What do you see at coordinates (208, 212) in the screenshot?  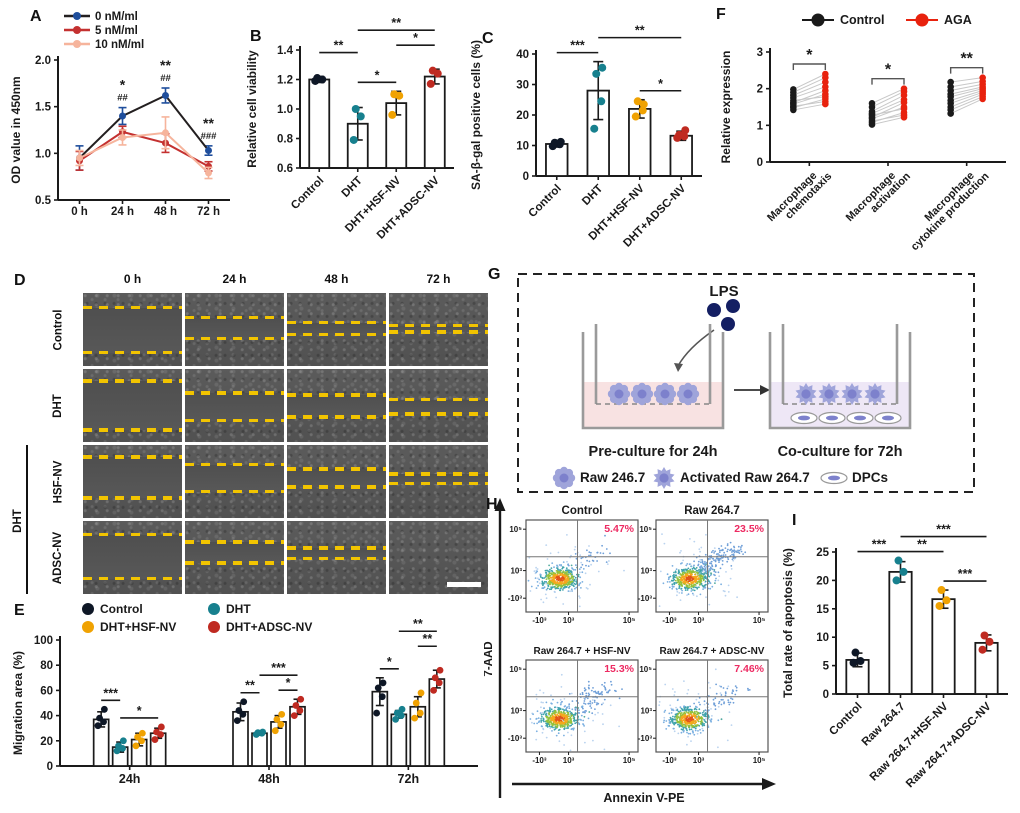 I see `svg-text: 72 h` at bounding box center [208, 212].